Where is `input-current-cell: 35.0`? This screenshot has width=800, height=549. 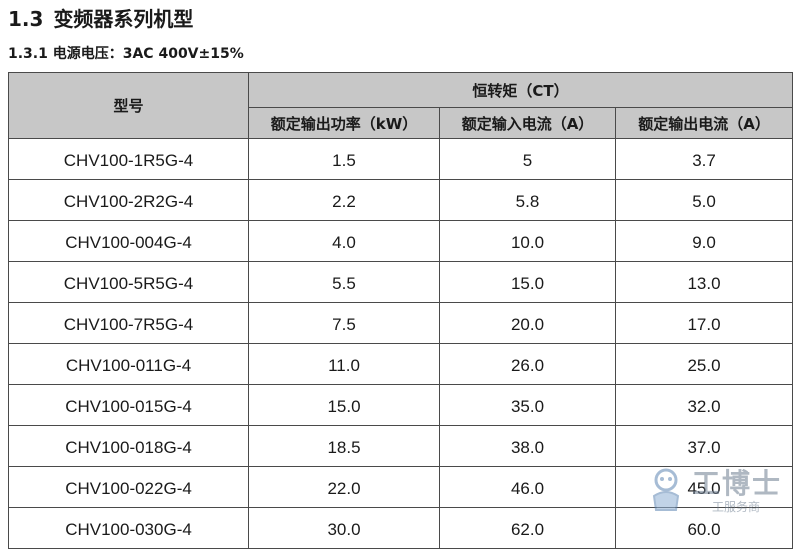
input-current-cell: 35.0 is located at coordinates (527, 405).